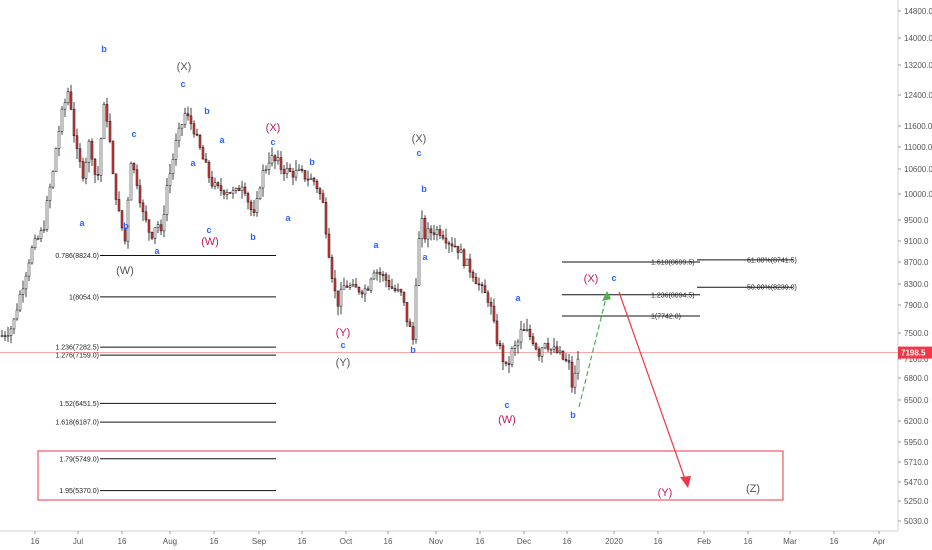 This screenshot has width=932, height=550. What do you see at coordinates (916, 359) in the screenshot?
I see `price-tick-label: 7100.0` at bounding box center [916, 359].